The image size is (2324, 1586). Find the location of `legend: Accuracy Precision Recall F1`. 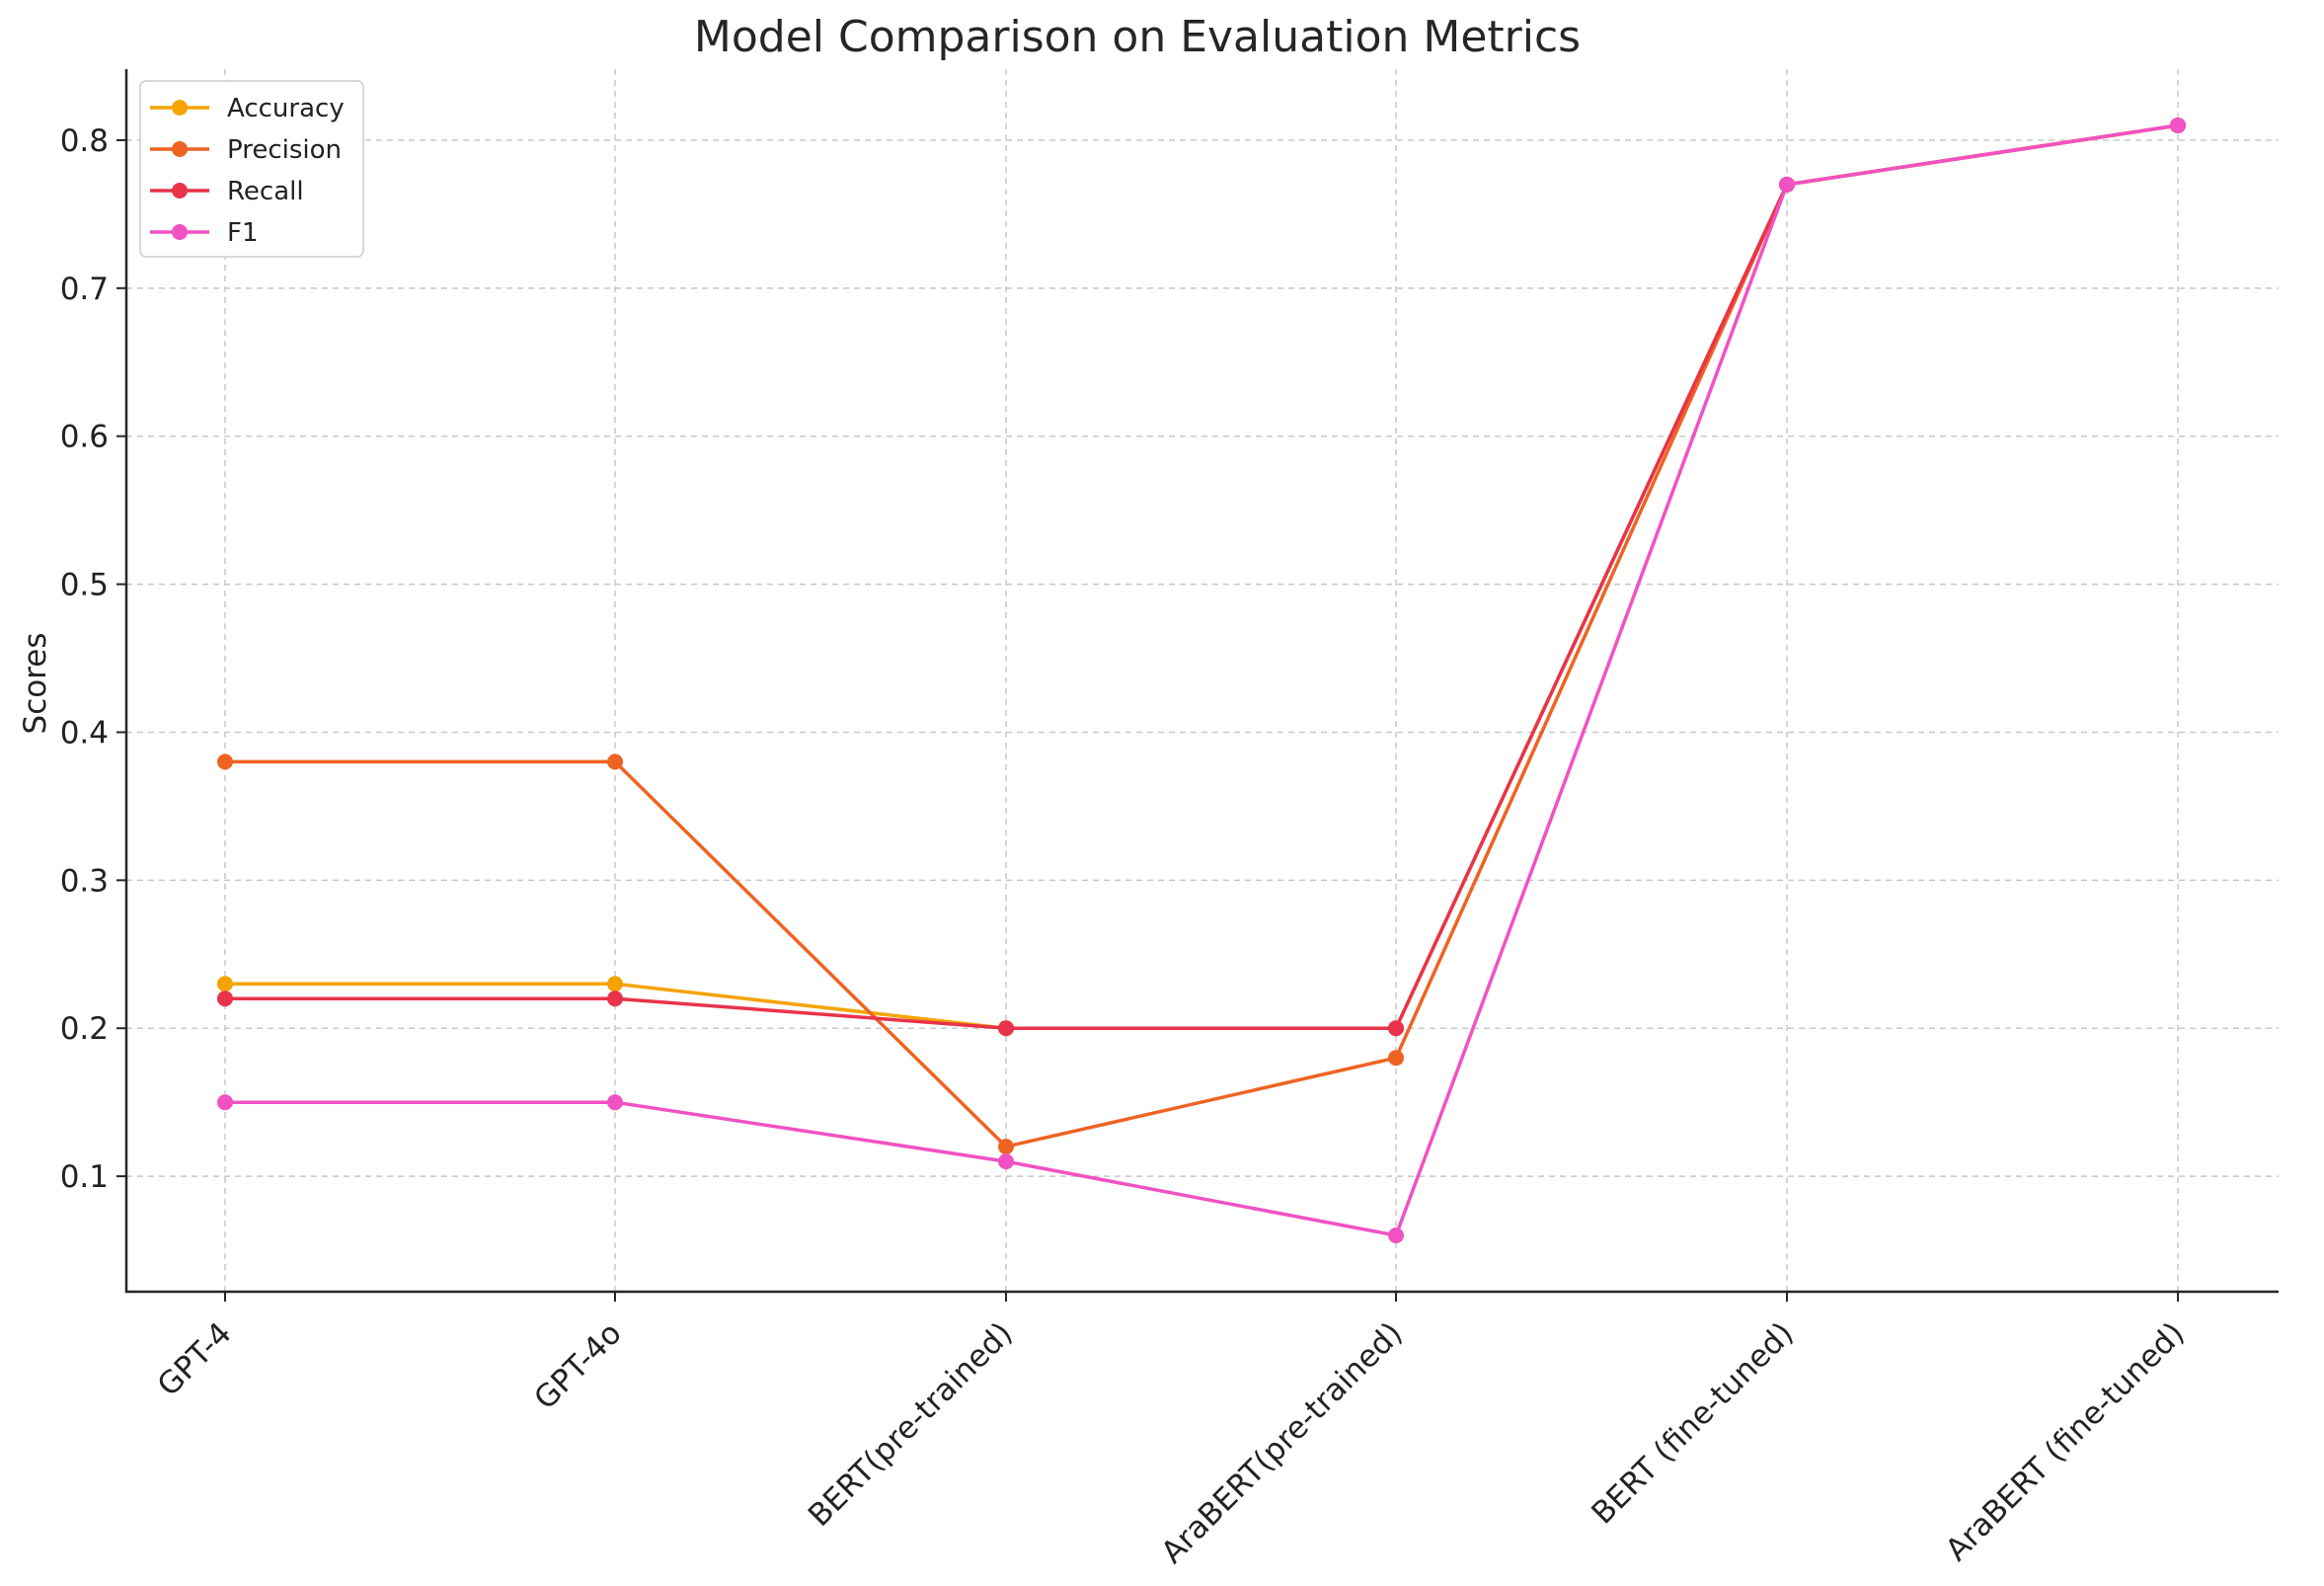

legend: Accuracy Precision Recall F1 is located at coordinates (251, 169).